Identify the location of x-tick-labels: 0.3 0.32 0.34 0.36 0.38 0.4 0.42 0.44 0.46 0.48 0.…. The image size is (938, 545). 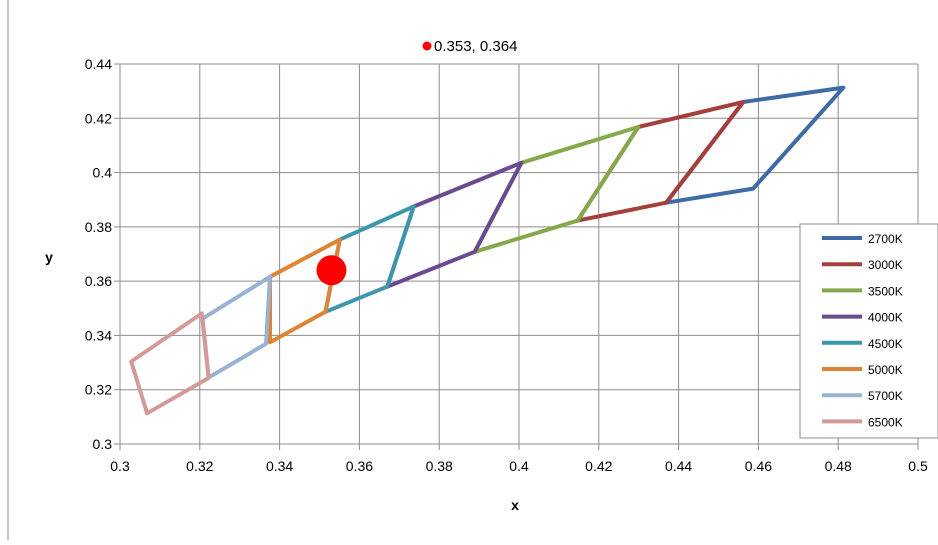
(519, 466).